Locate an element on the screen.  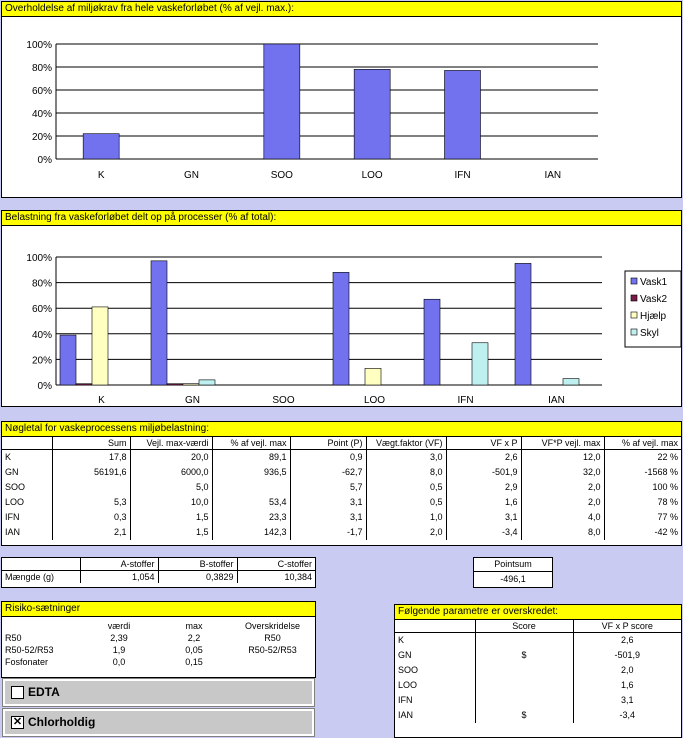
table-cell: -62,7 is located at coordinates (327, 472).